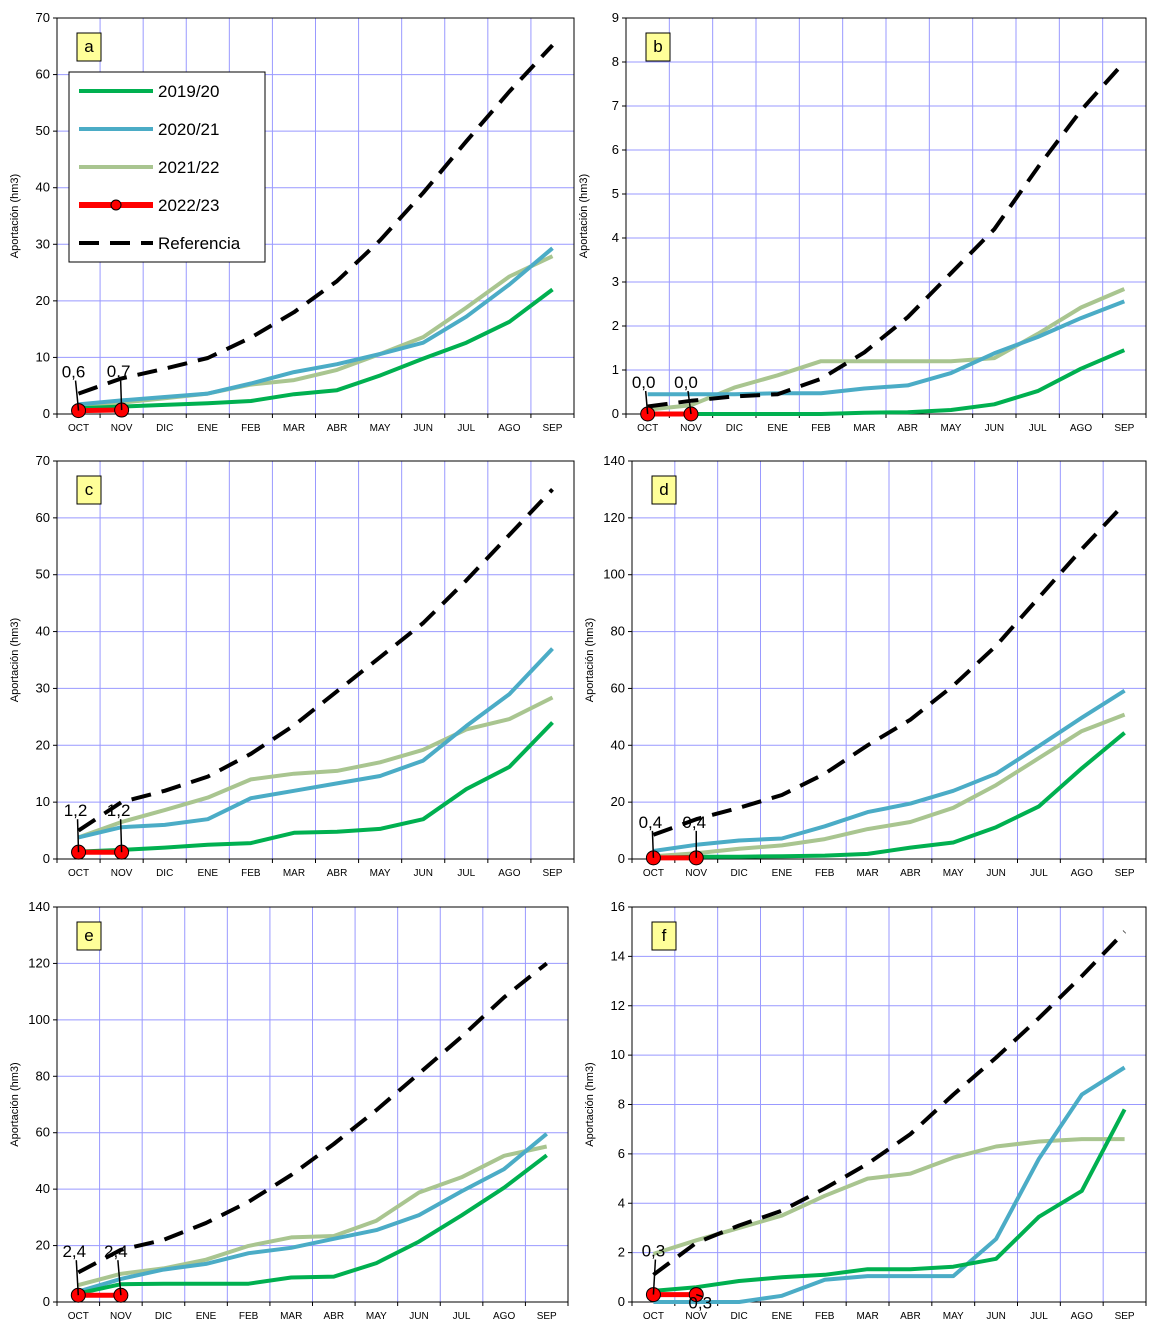 This screenshot has height=1322, width=1151. I want to click on y-tick-label: 16, so click(618, 906).